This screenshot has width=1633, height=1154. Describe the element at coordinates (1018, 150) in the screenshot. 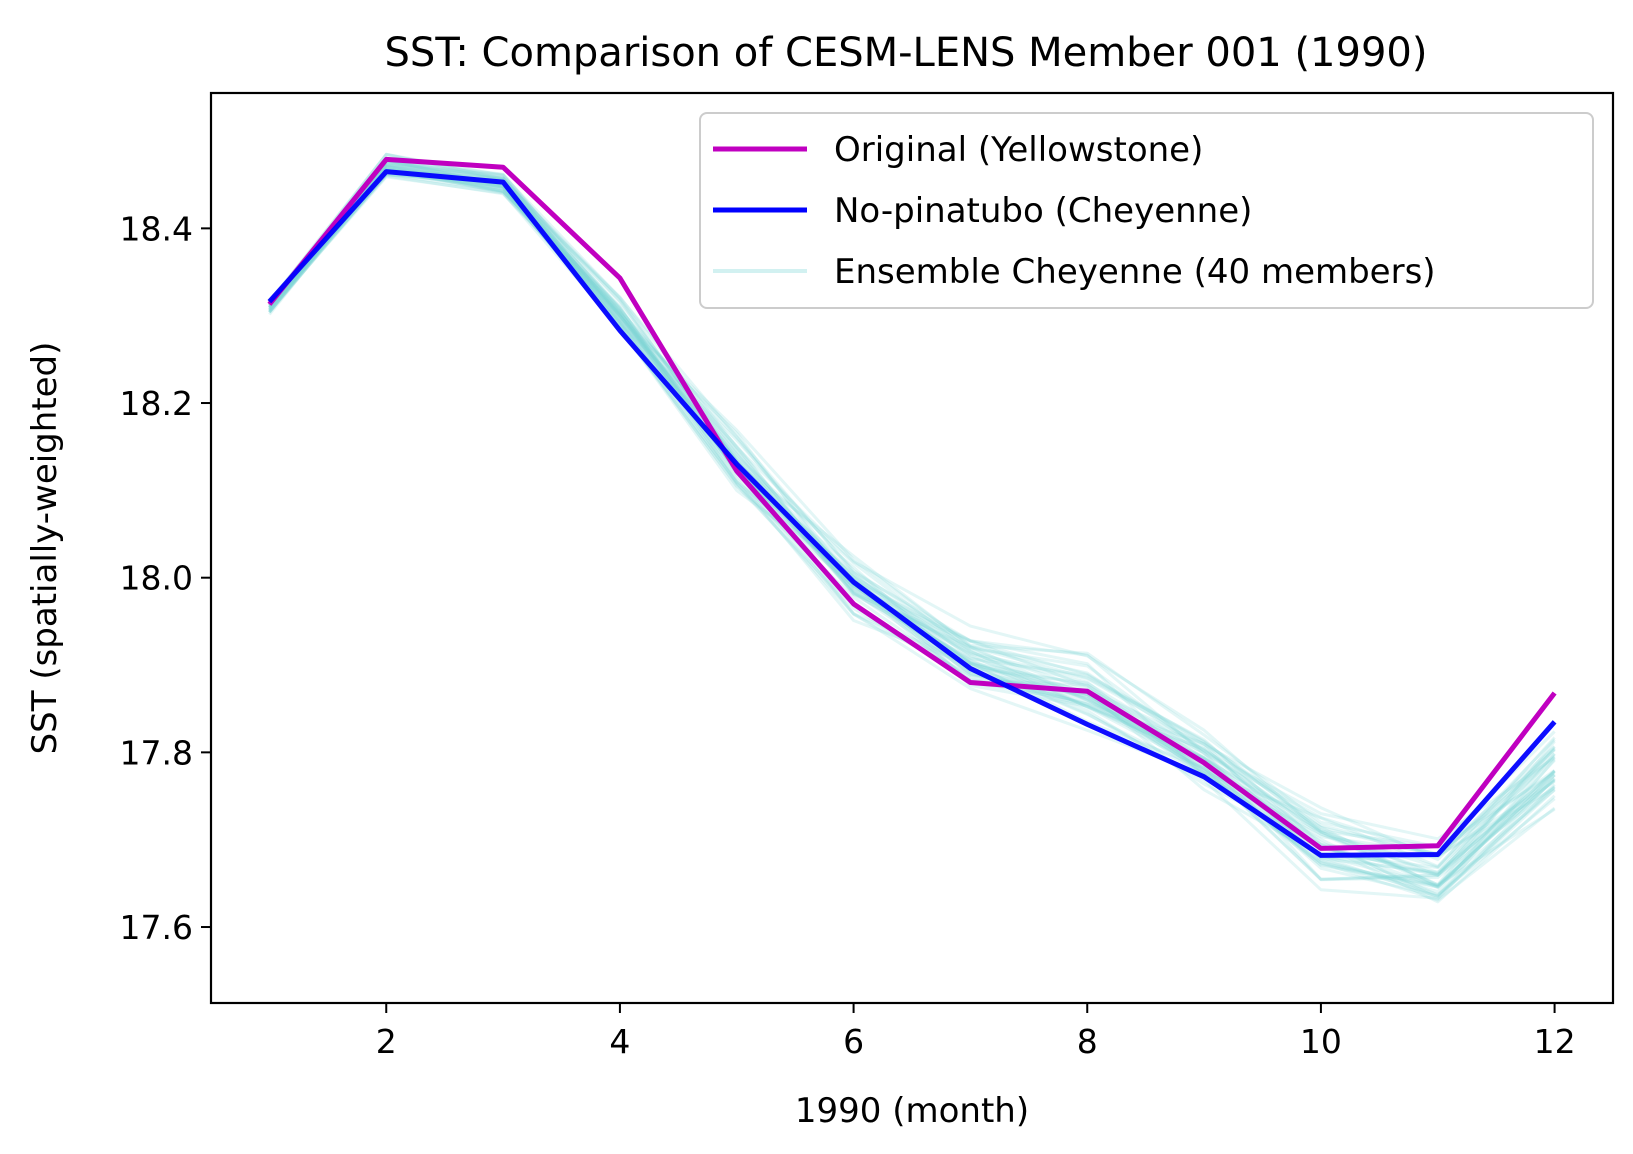

I see `legend-label-original: Original (Yellowstone)` at that location.